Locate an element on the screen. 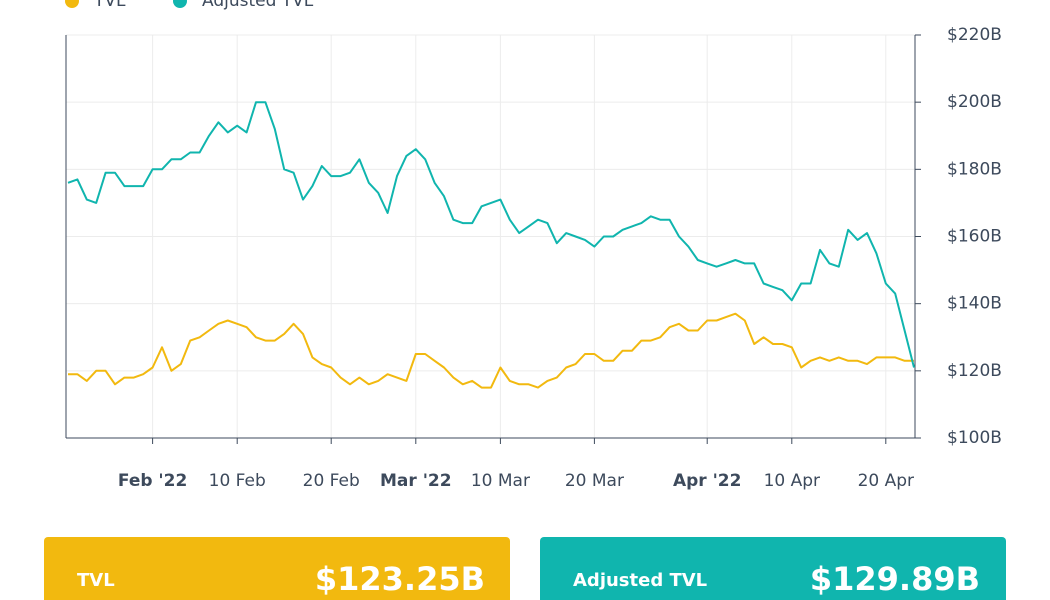 The image size is (1050, 600). card-value: $129.89B is located at coordinates (895, 579).